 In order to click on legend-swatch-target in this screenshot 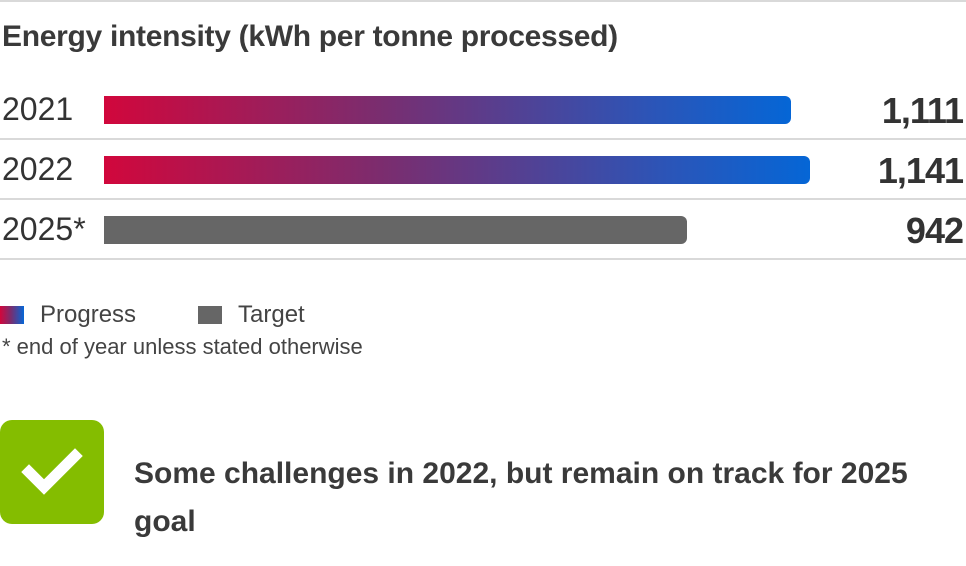, I will do `click(210, 315)`.